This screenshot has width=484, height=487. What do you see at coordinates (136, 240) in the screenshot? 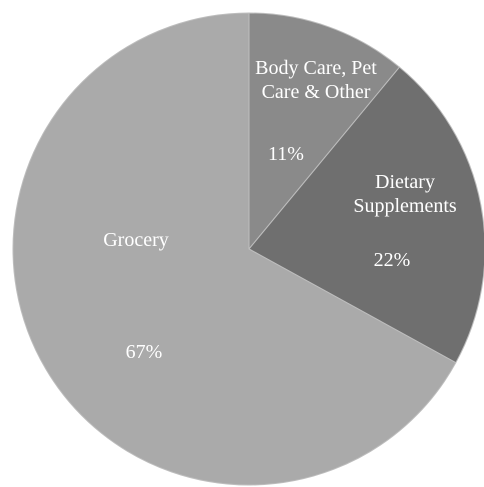
I see `slice-name-label-grocery: Grocery` at bounding box center [136, 240].